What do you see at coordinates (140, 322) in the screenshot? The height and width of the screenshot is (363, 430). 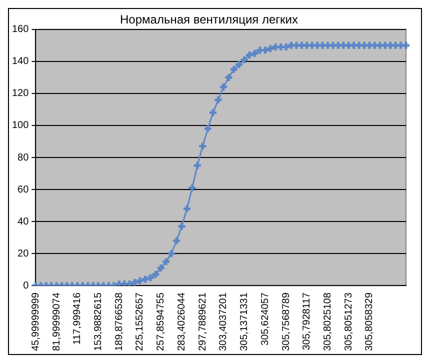 I see `x-tick-label: 225,1552657` at bounding box center [140, 322].